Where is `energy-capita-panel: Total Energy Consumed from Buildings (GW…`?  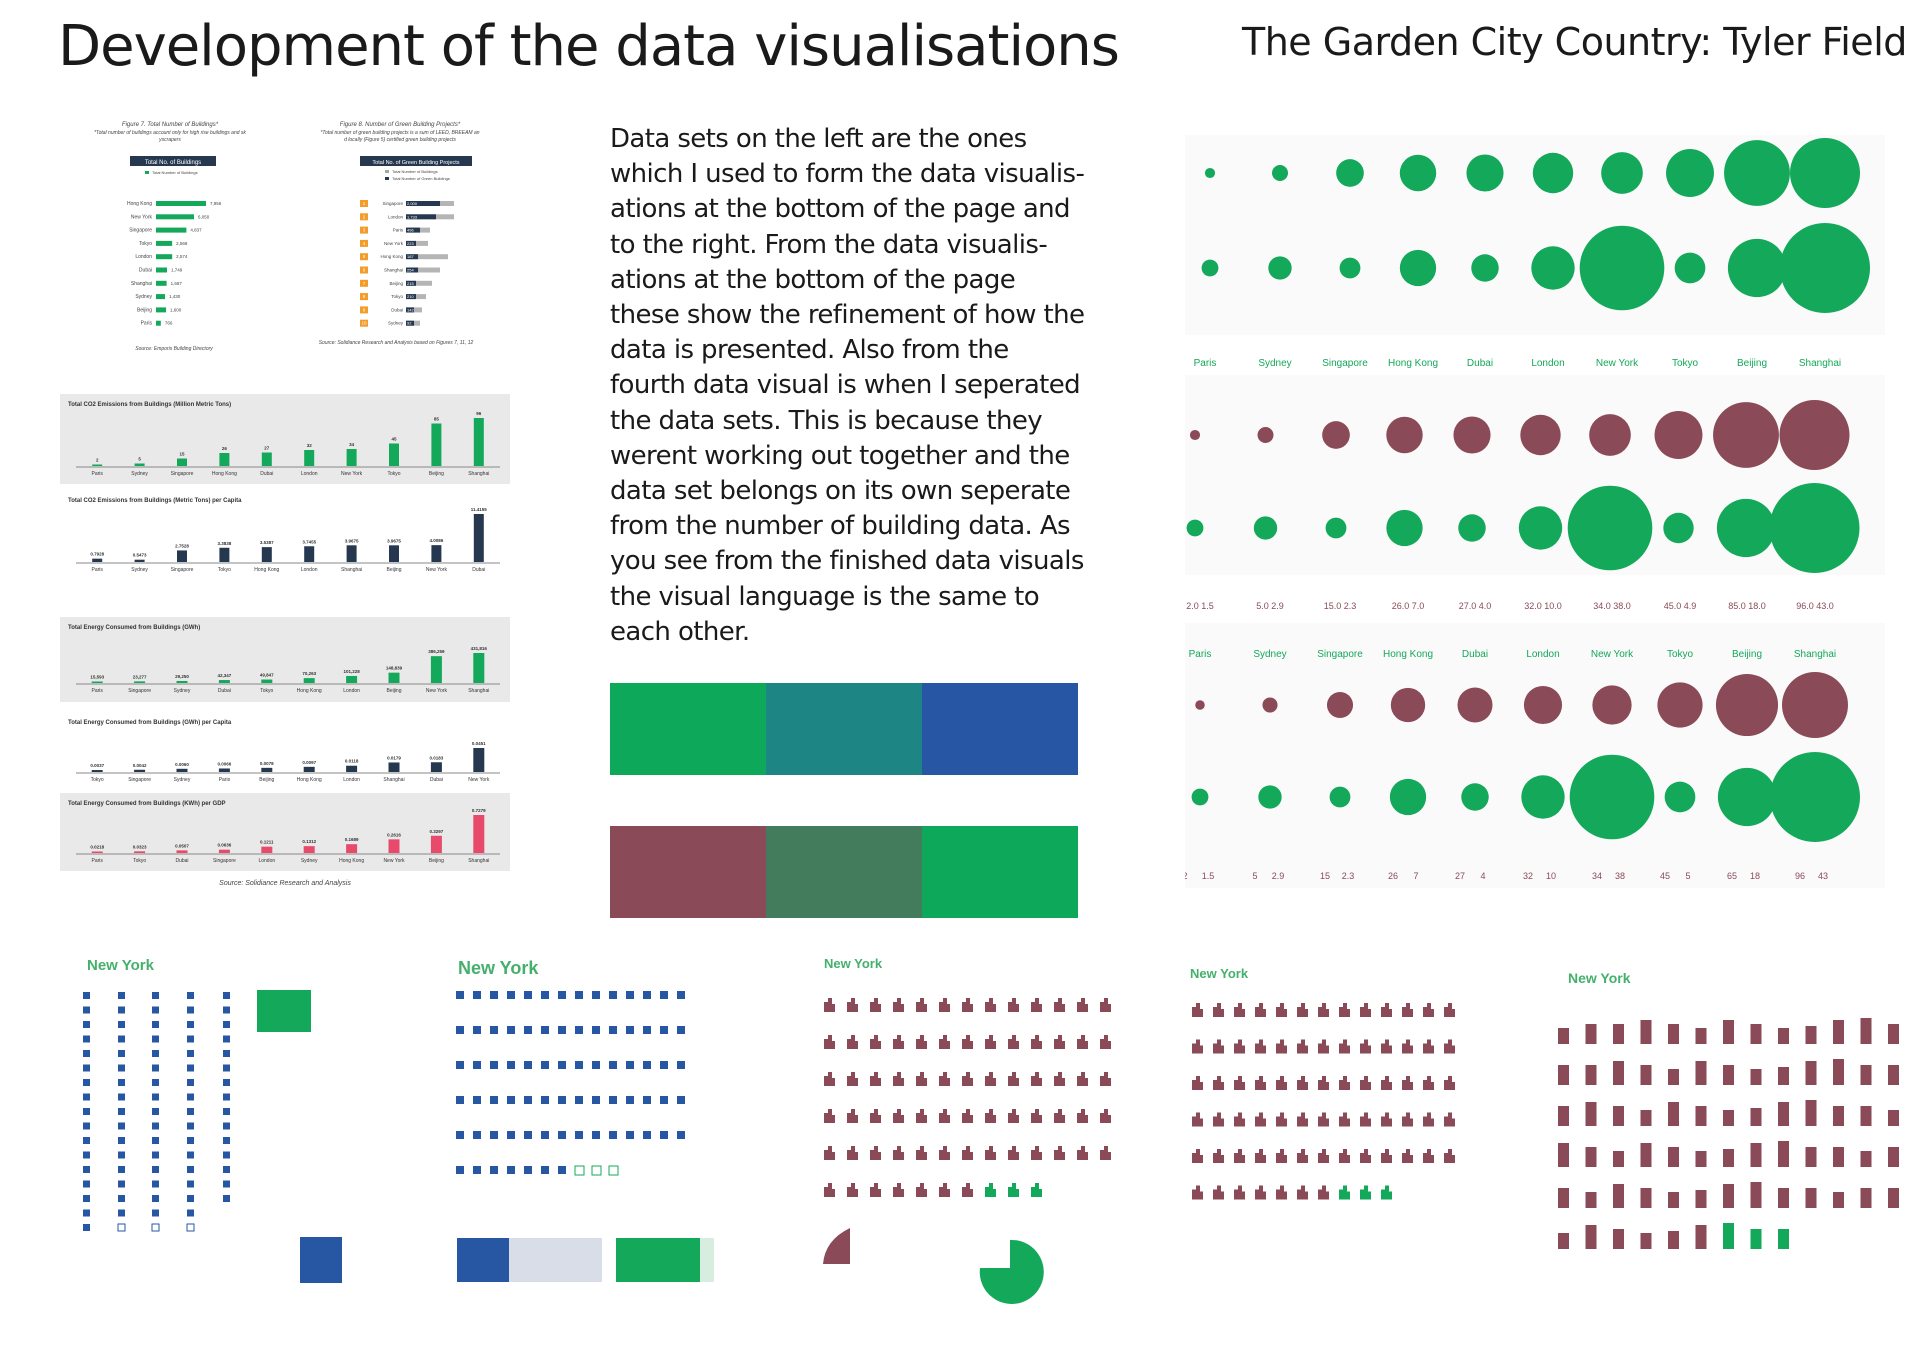
energy-capita-panel: Total Energy Consumed from Buildings (GW… is located at coordinates (285, 752).